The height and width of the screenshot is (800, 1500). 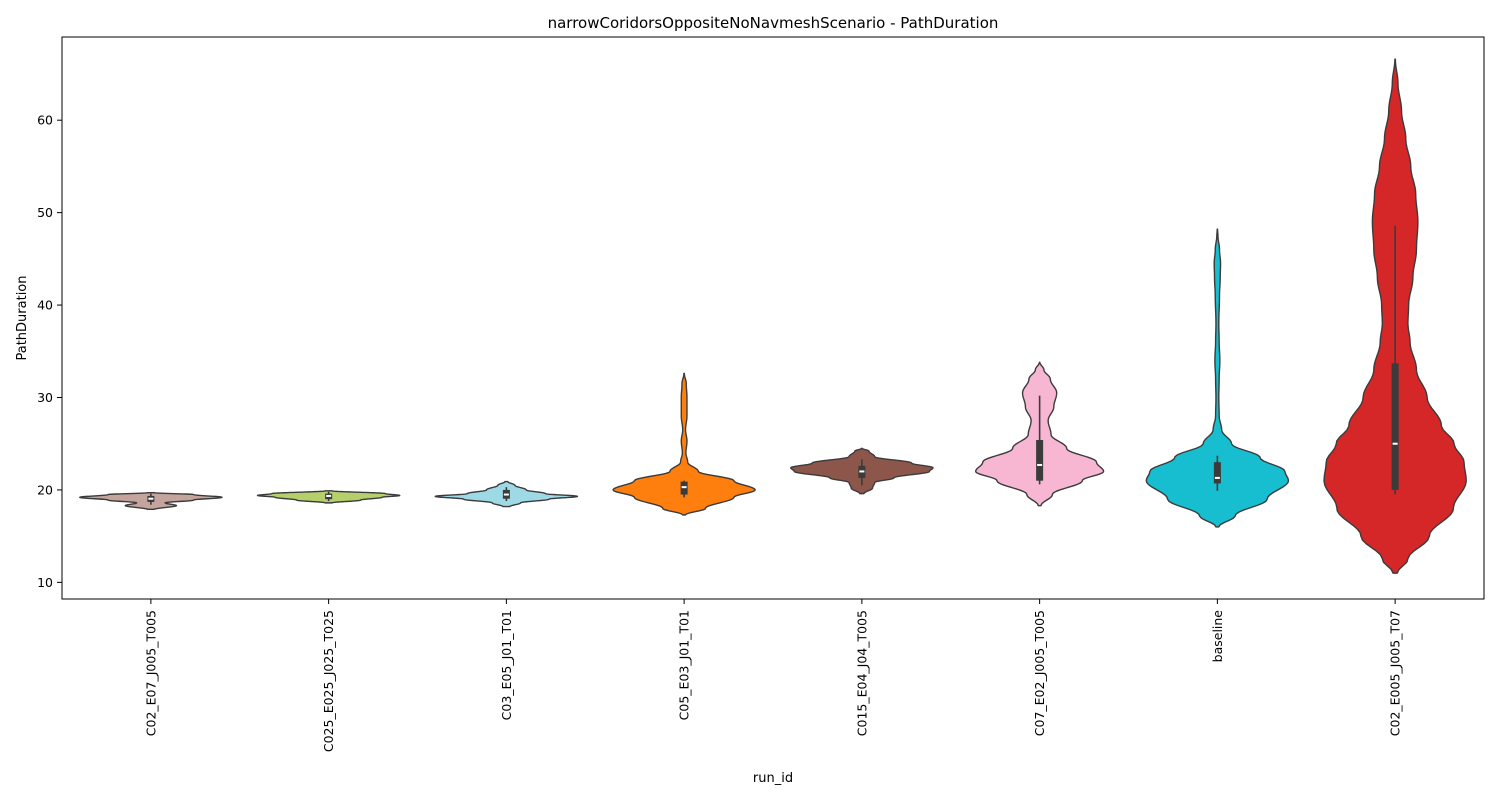 What do you see at coordinates (45, 305) in the screenshot?
I see `y-tick-label: 40` at bounding box center [45, 305].